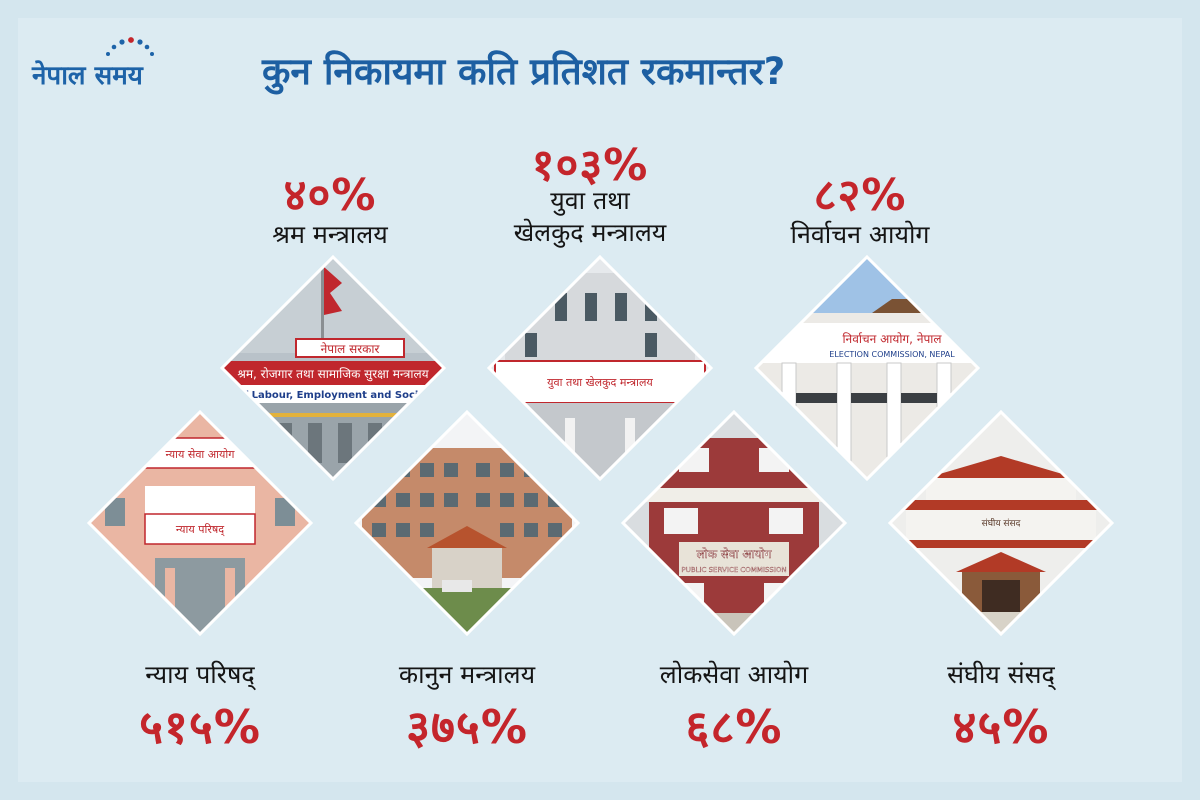 This screenshot has height=800, width=1200. Describe the element at coordinates (467, 674) in the screenshot. I see `label-law-ministry: कानुन मन्त्रालय` at that location.